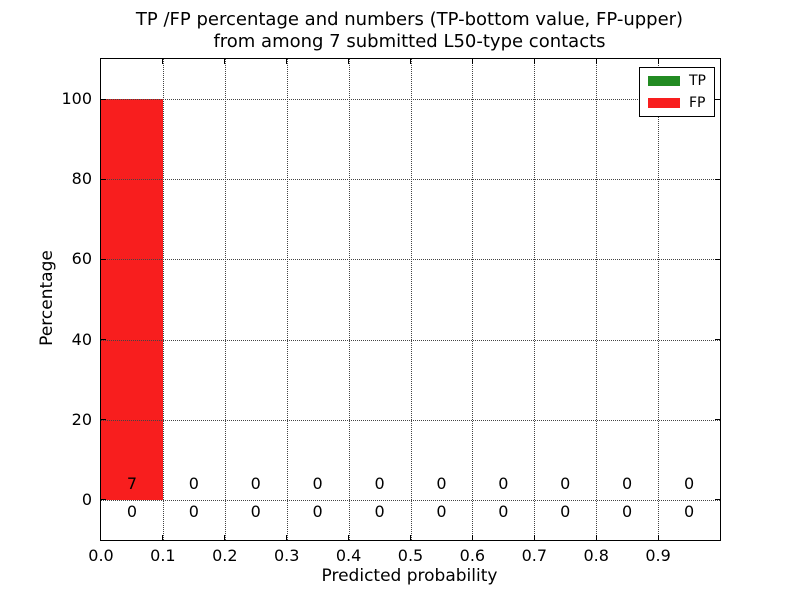 The height and width of the screenshot is (600, 800). I want to click on x-tick-label: 0.2, so click(225, 555).